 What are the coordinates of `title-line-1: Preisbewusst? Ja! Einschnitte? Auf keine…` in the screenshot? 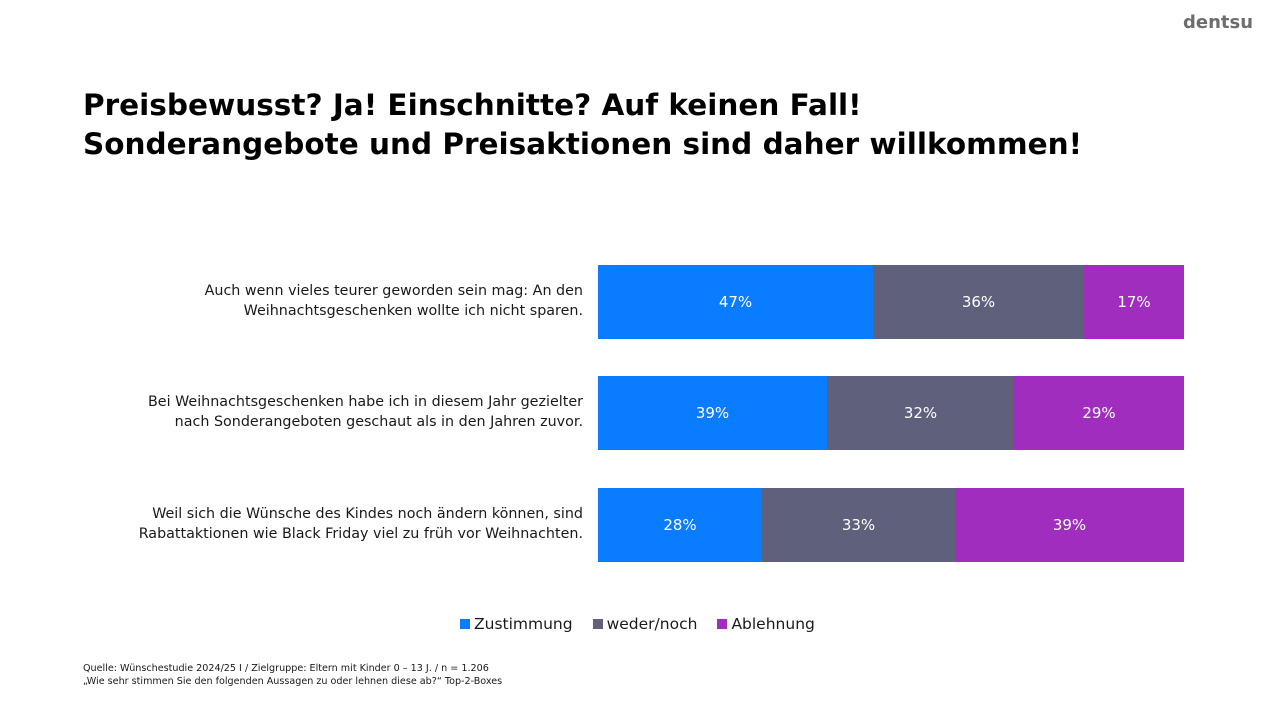 It's located at (472, 105).